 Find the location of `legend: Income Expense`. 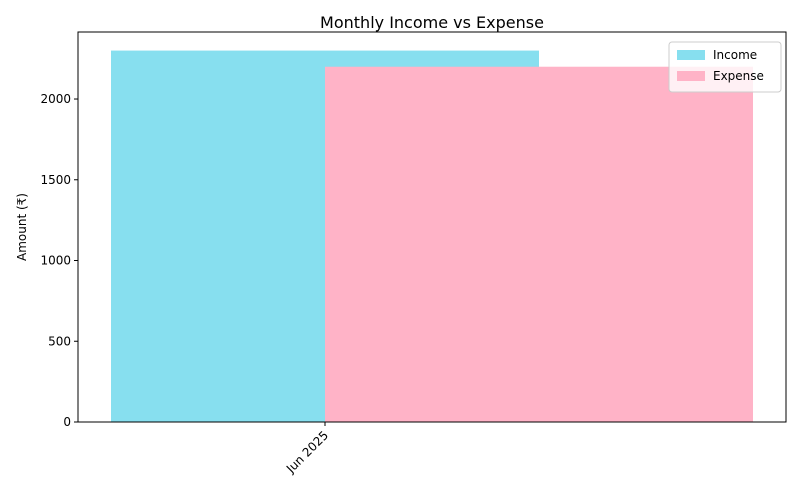

legend: Income Expense is located at coordinates (725, 67).